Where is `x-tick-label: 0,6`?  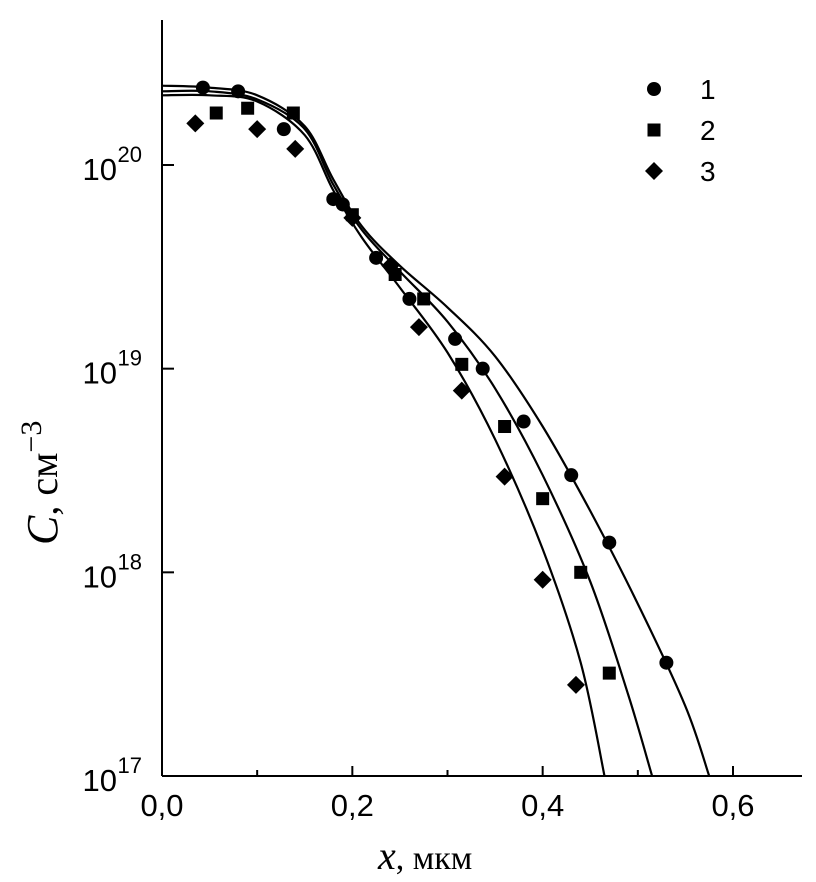
x-tick-label: 0,6 is located at coordinates (732, 805).